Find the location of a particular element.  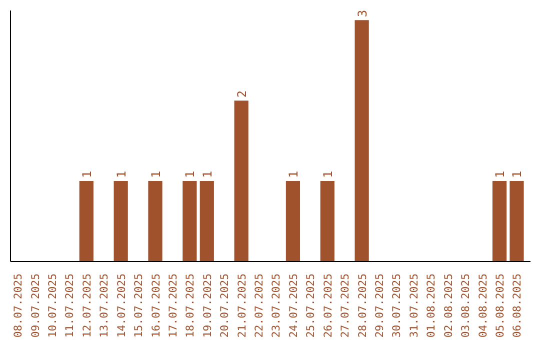

x-tick-label: 23.07.2025 is located at coordinates (276, 306).